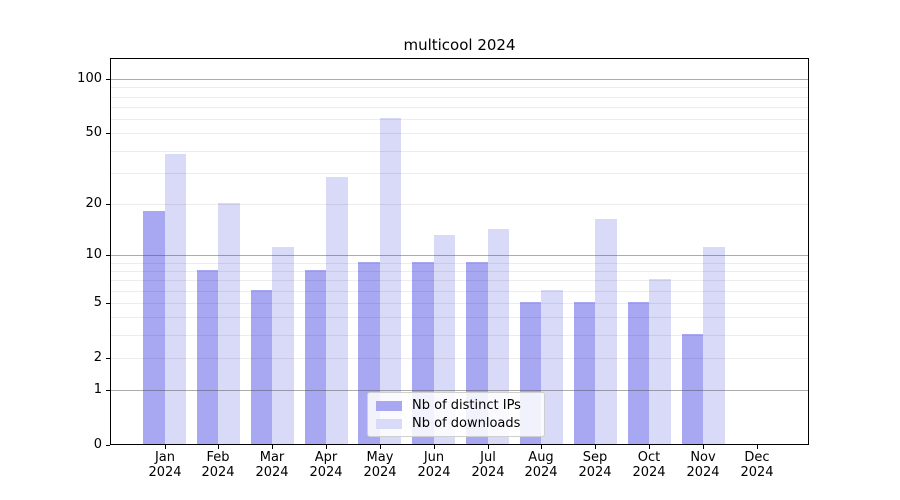 Image resolution: width=900 pixels, height=500 pixels. Describe the element at coordinates (272, 465) in the screenshot. I see `x-tick-label: Mar 2024` at that location.